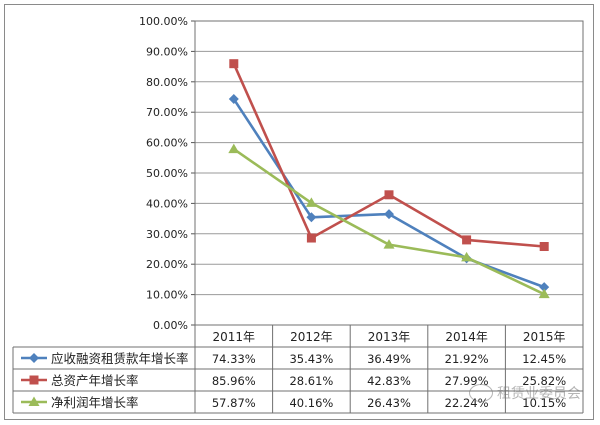 Image resolution: width=600 pixels, height=425 pixels. I want to click on legend-label: 应收融资租赁款年增长率, so click(120, 358).